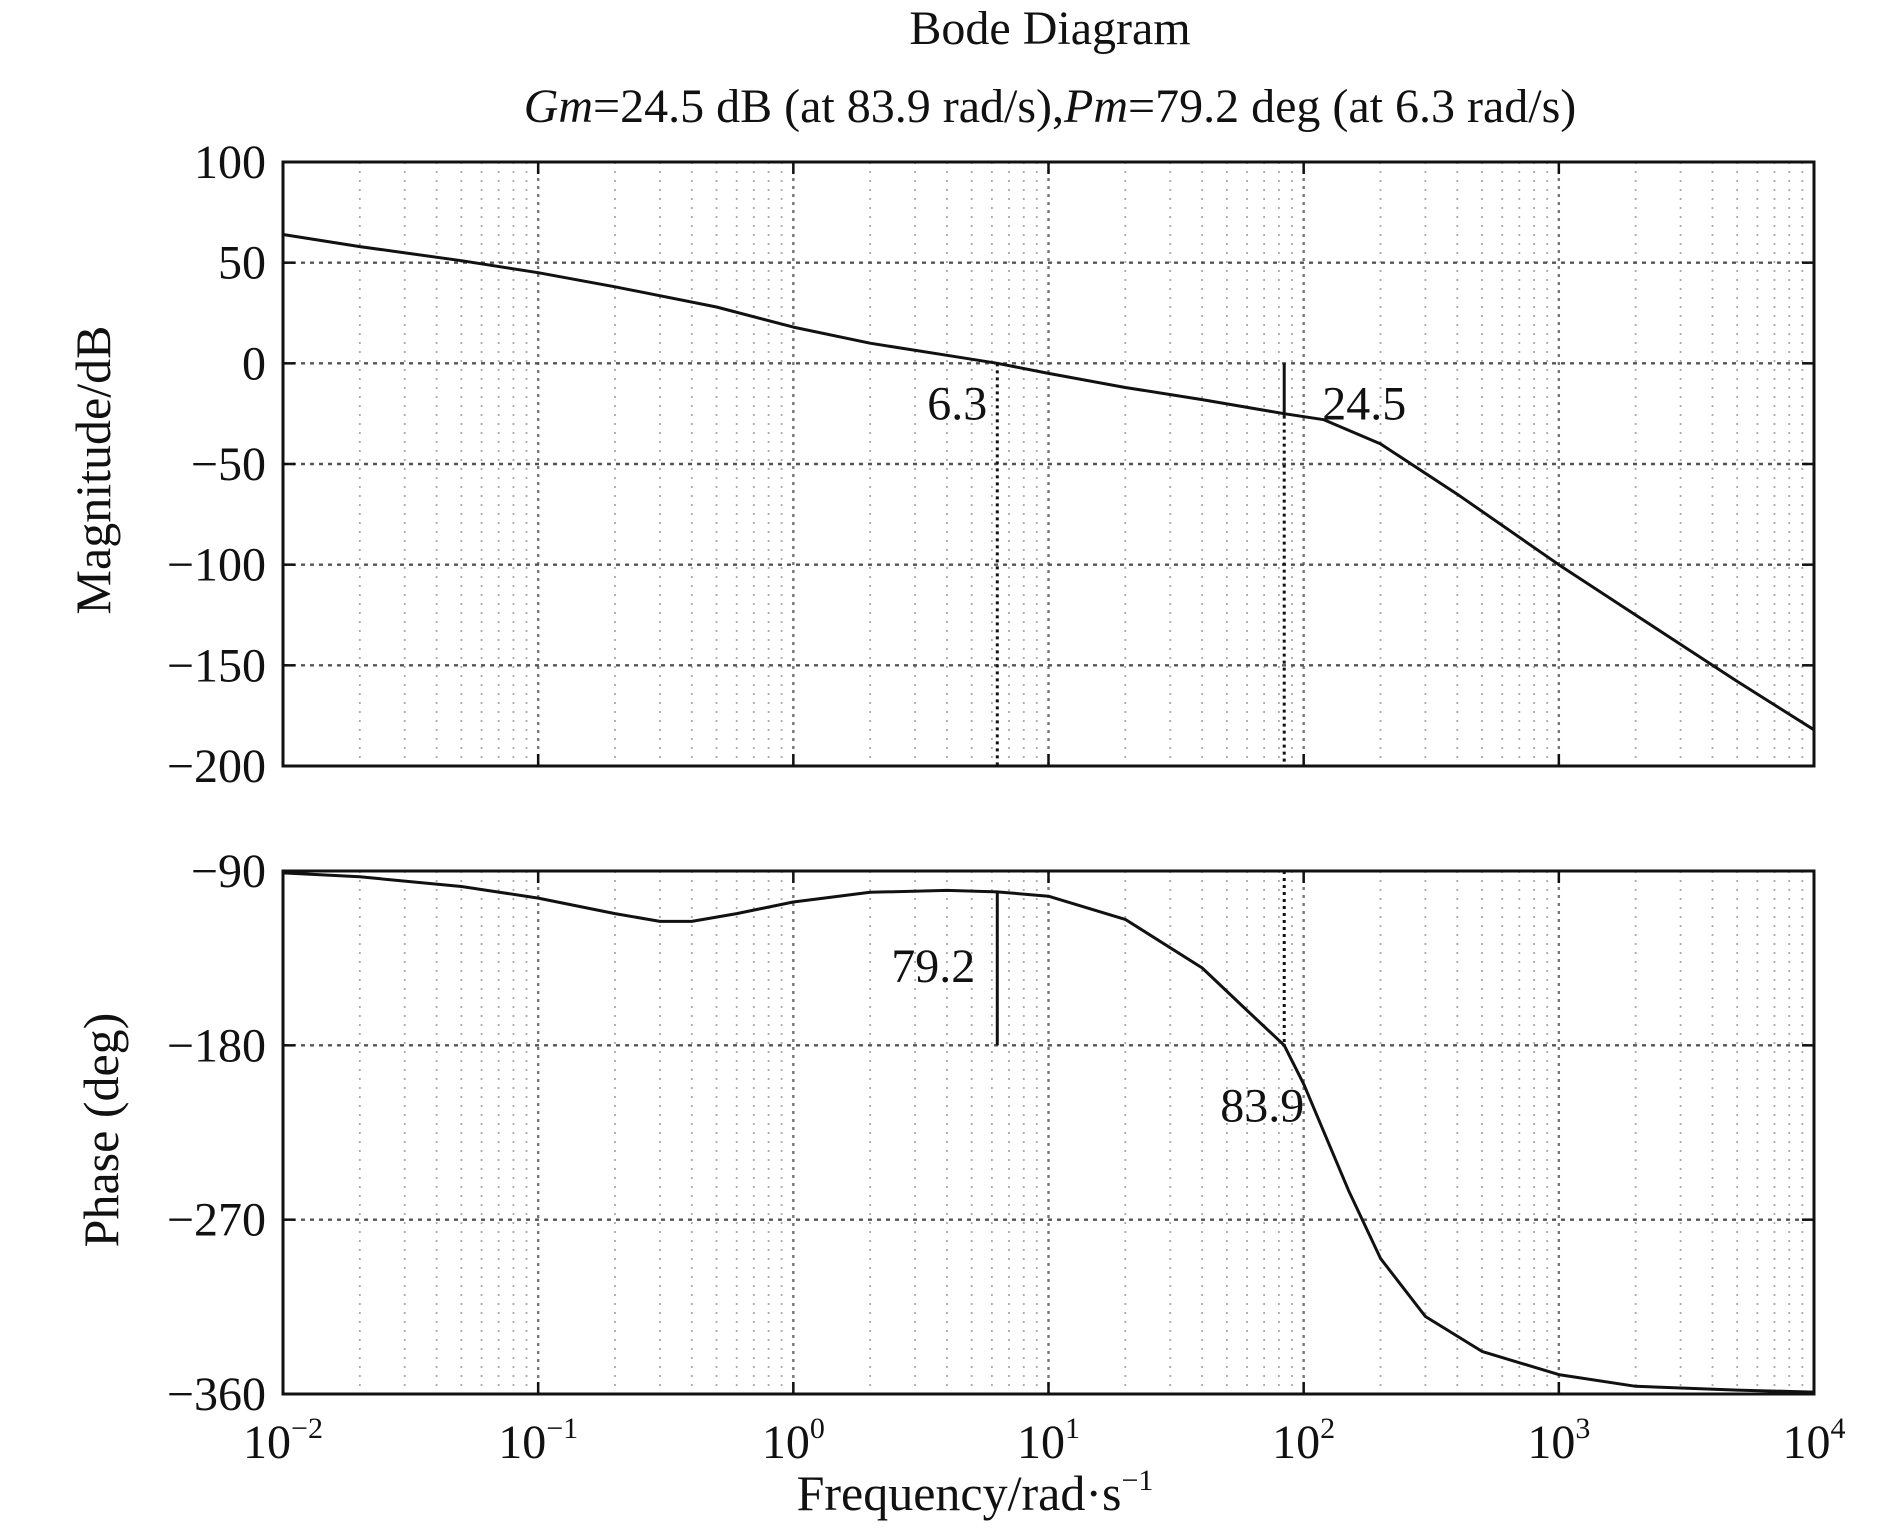  I want to click on x-tick-label: 10⁻¹, so click(538, 1440).